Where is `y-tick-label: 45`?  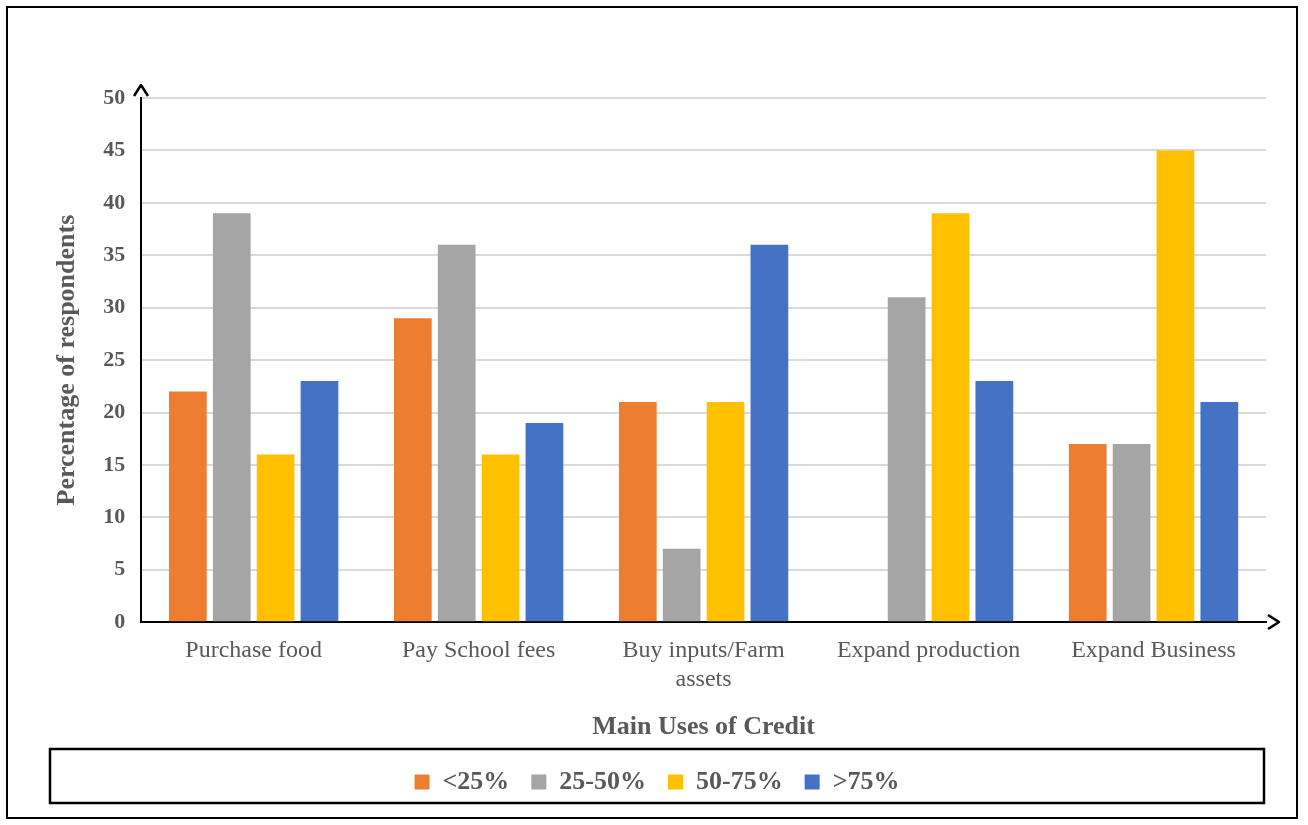 y-tick-label: 45 is located at coordinates (114, 149).